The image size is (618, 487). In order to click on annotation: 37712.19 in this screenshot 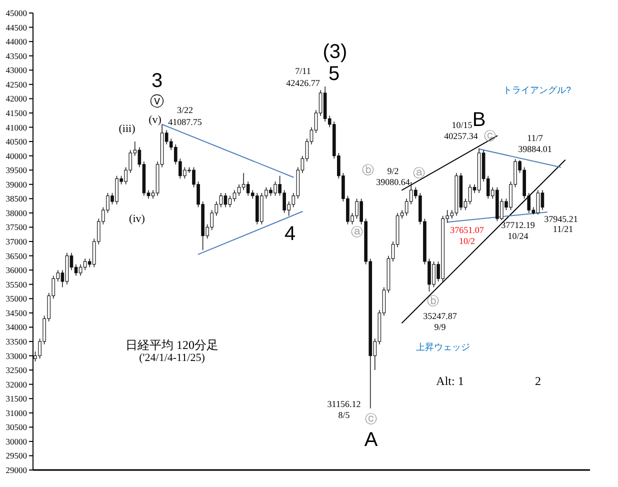, I will do `click(518, 225)`.